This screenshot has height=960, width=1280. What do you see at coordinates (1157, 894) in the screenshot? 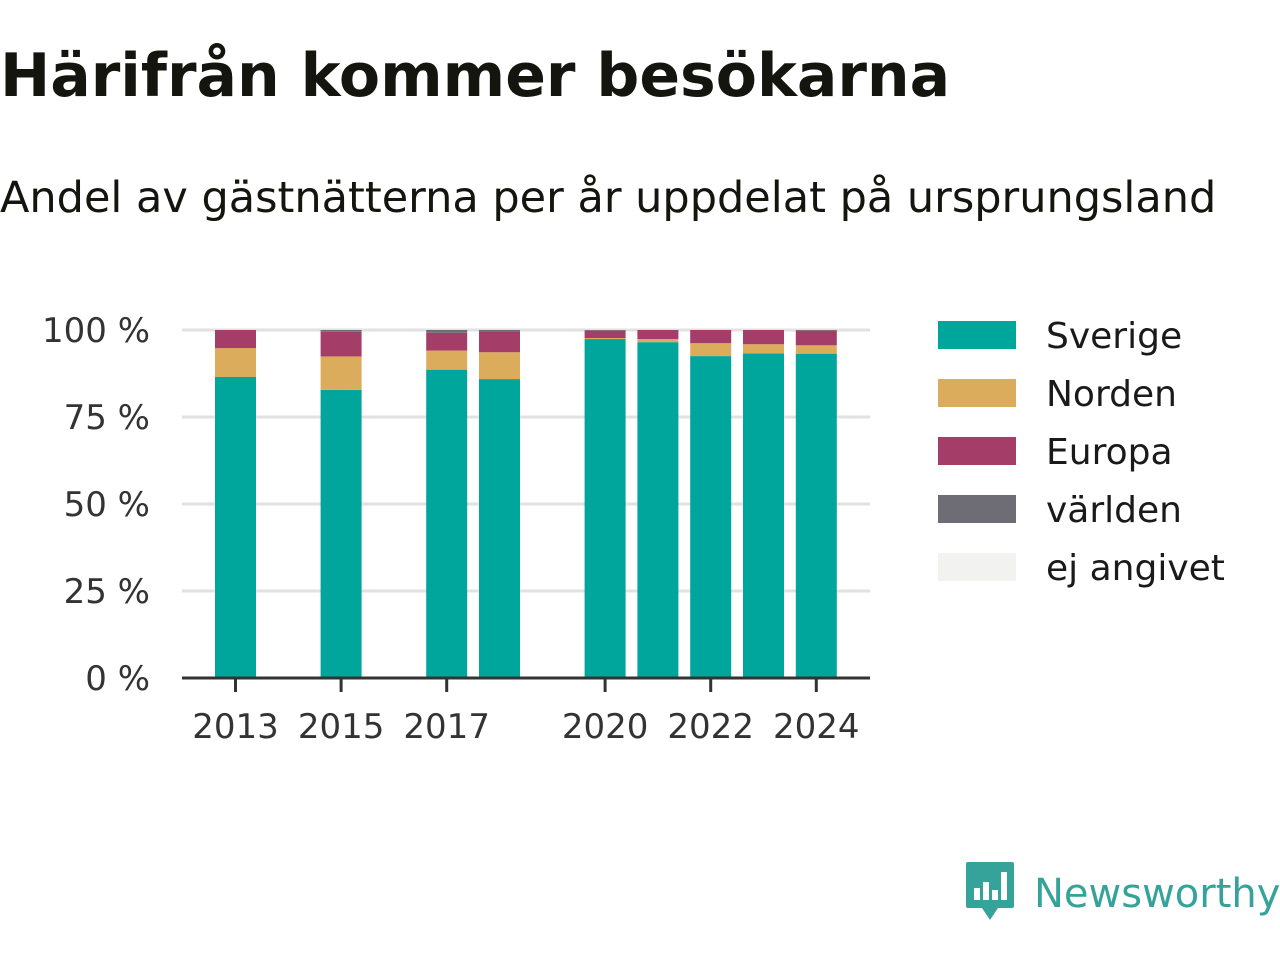
I see `newsworthy-wordmark: Newsworthy` at bounding box center [1157, 894].